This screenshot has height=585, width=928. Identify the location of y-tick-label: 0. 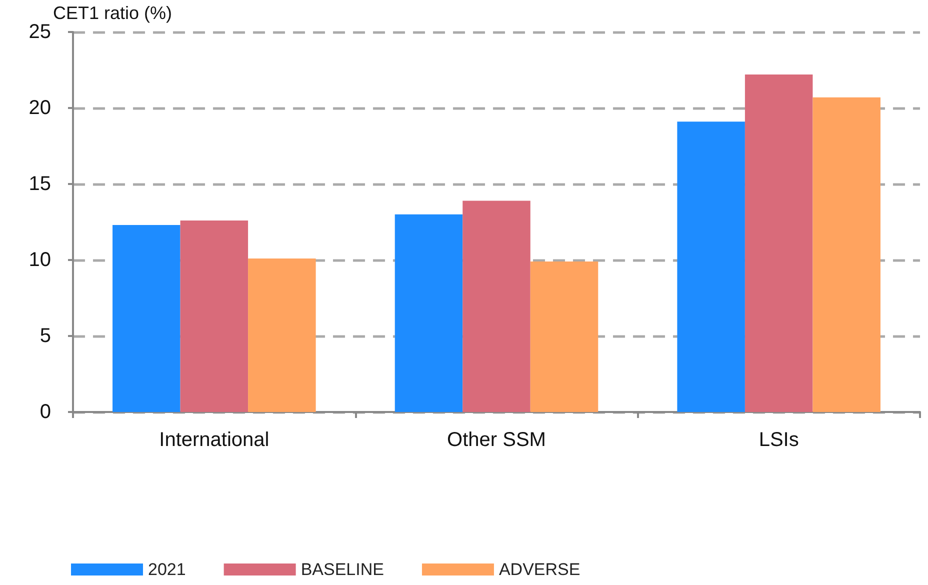
(45, 412).